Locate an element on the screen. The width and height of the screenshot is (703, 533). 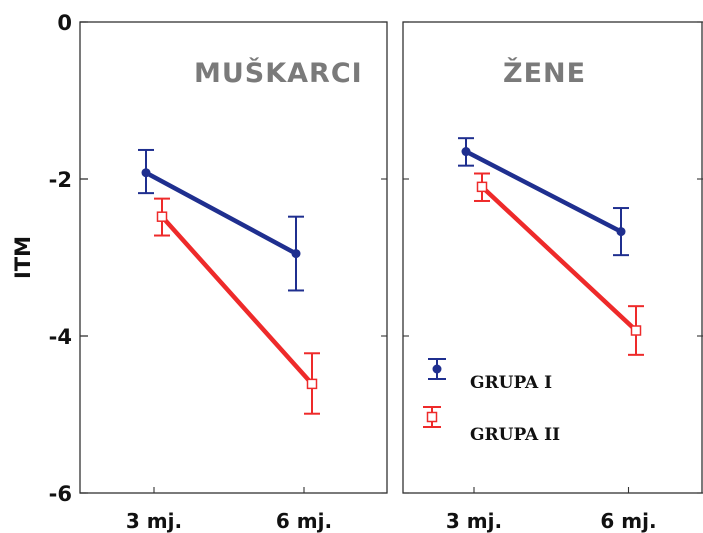
legend-label: GRUPA I is located at coordinates (511, 383).